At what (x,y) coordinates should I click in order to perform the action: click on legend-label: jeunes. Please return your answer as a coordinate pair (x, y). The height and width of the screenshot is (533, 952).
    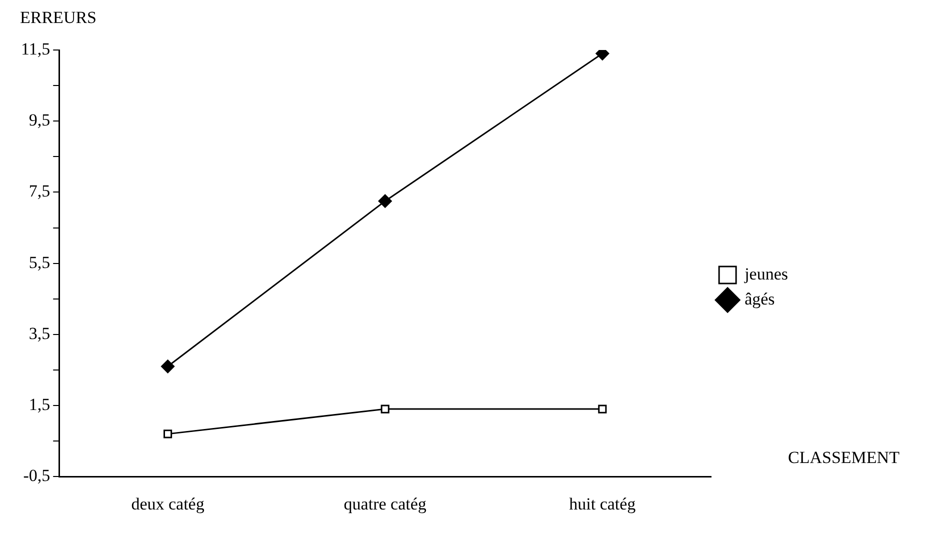
    Looking at the image, I should click on (766, 274).